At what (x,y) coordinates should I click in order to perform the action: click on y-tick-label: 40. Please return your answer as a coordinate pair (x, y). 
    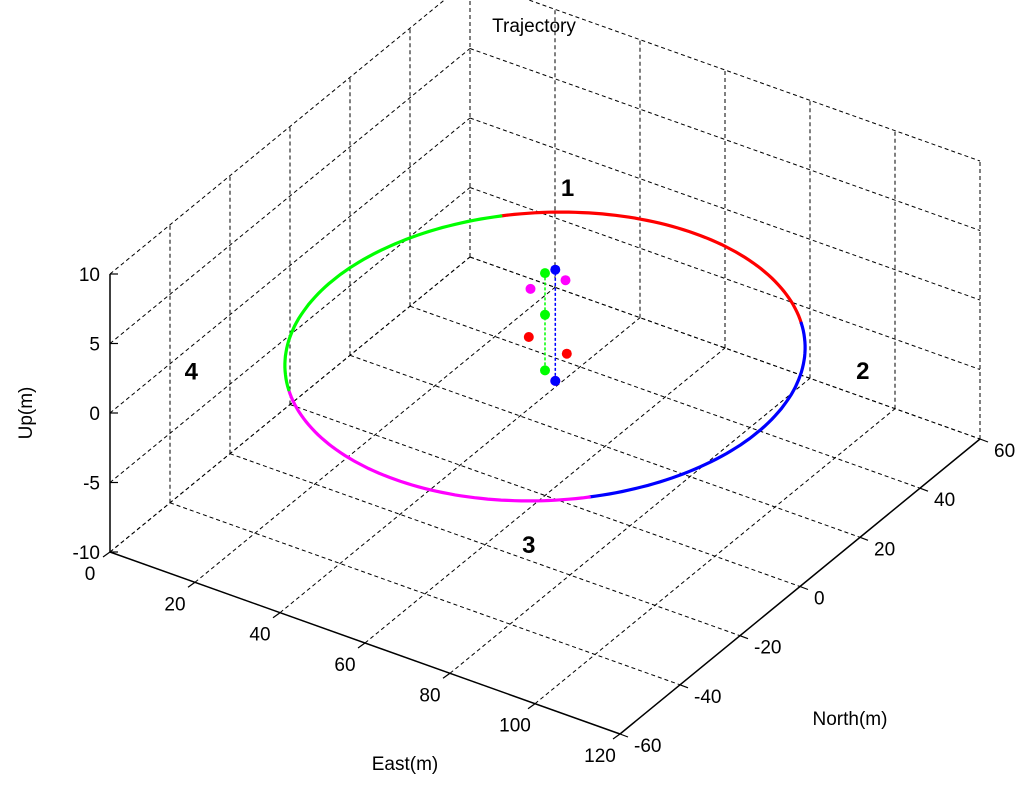
    Looking at the image, I should click on (944, 500).